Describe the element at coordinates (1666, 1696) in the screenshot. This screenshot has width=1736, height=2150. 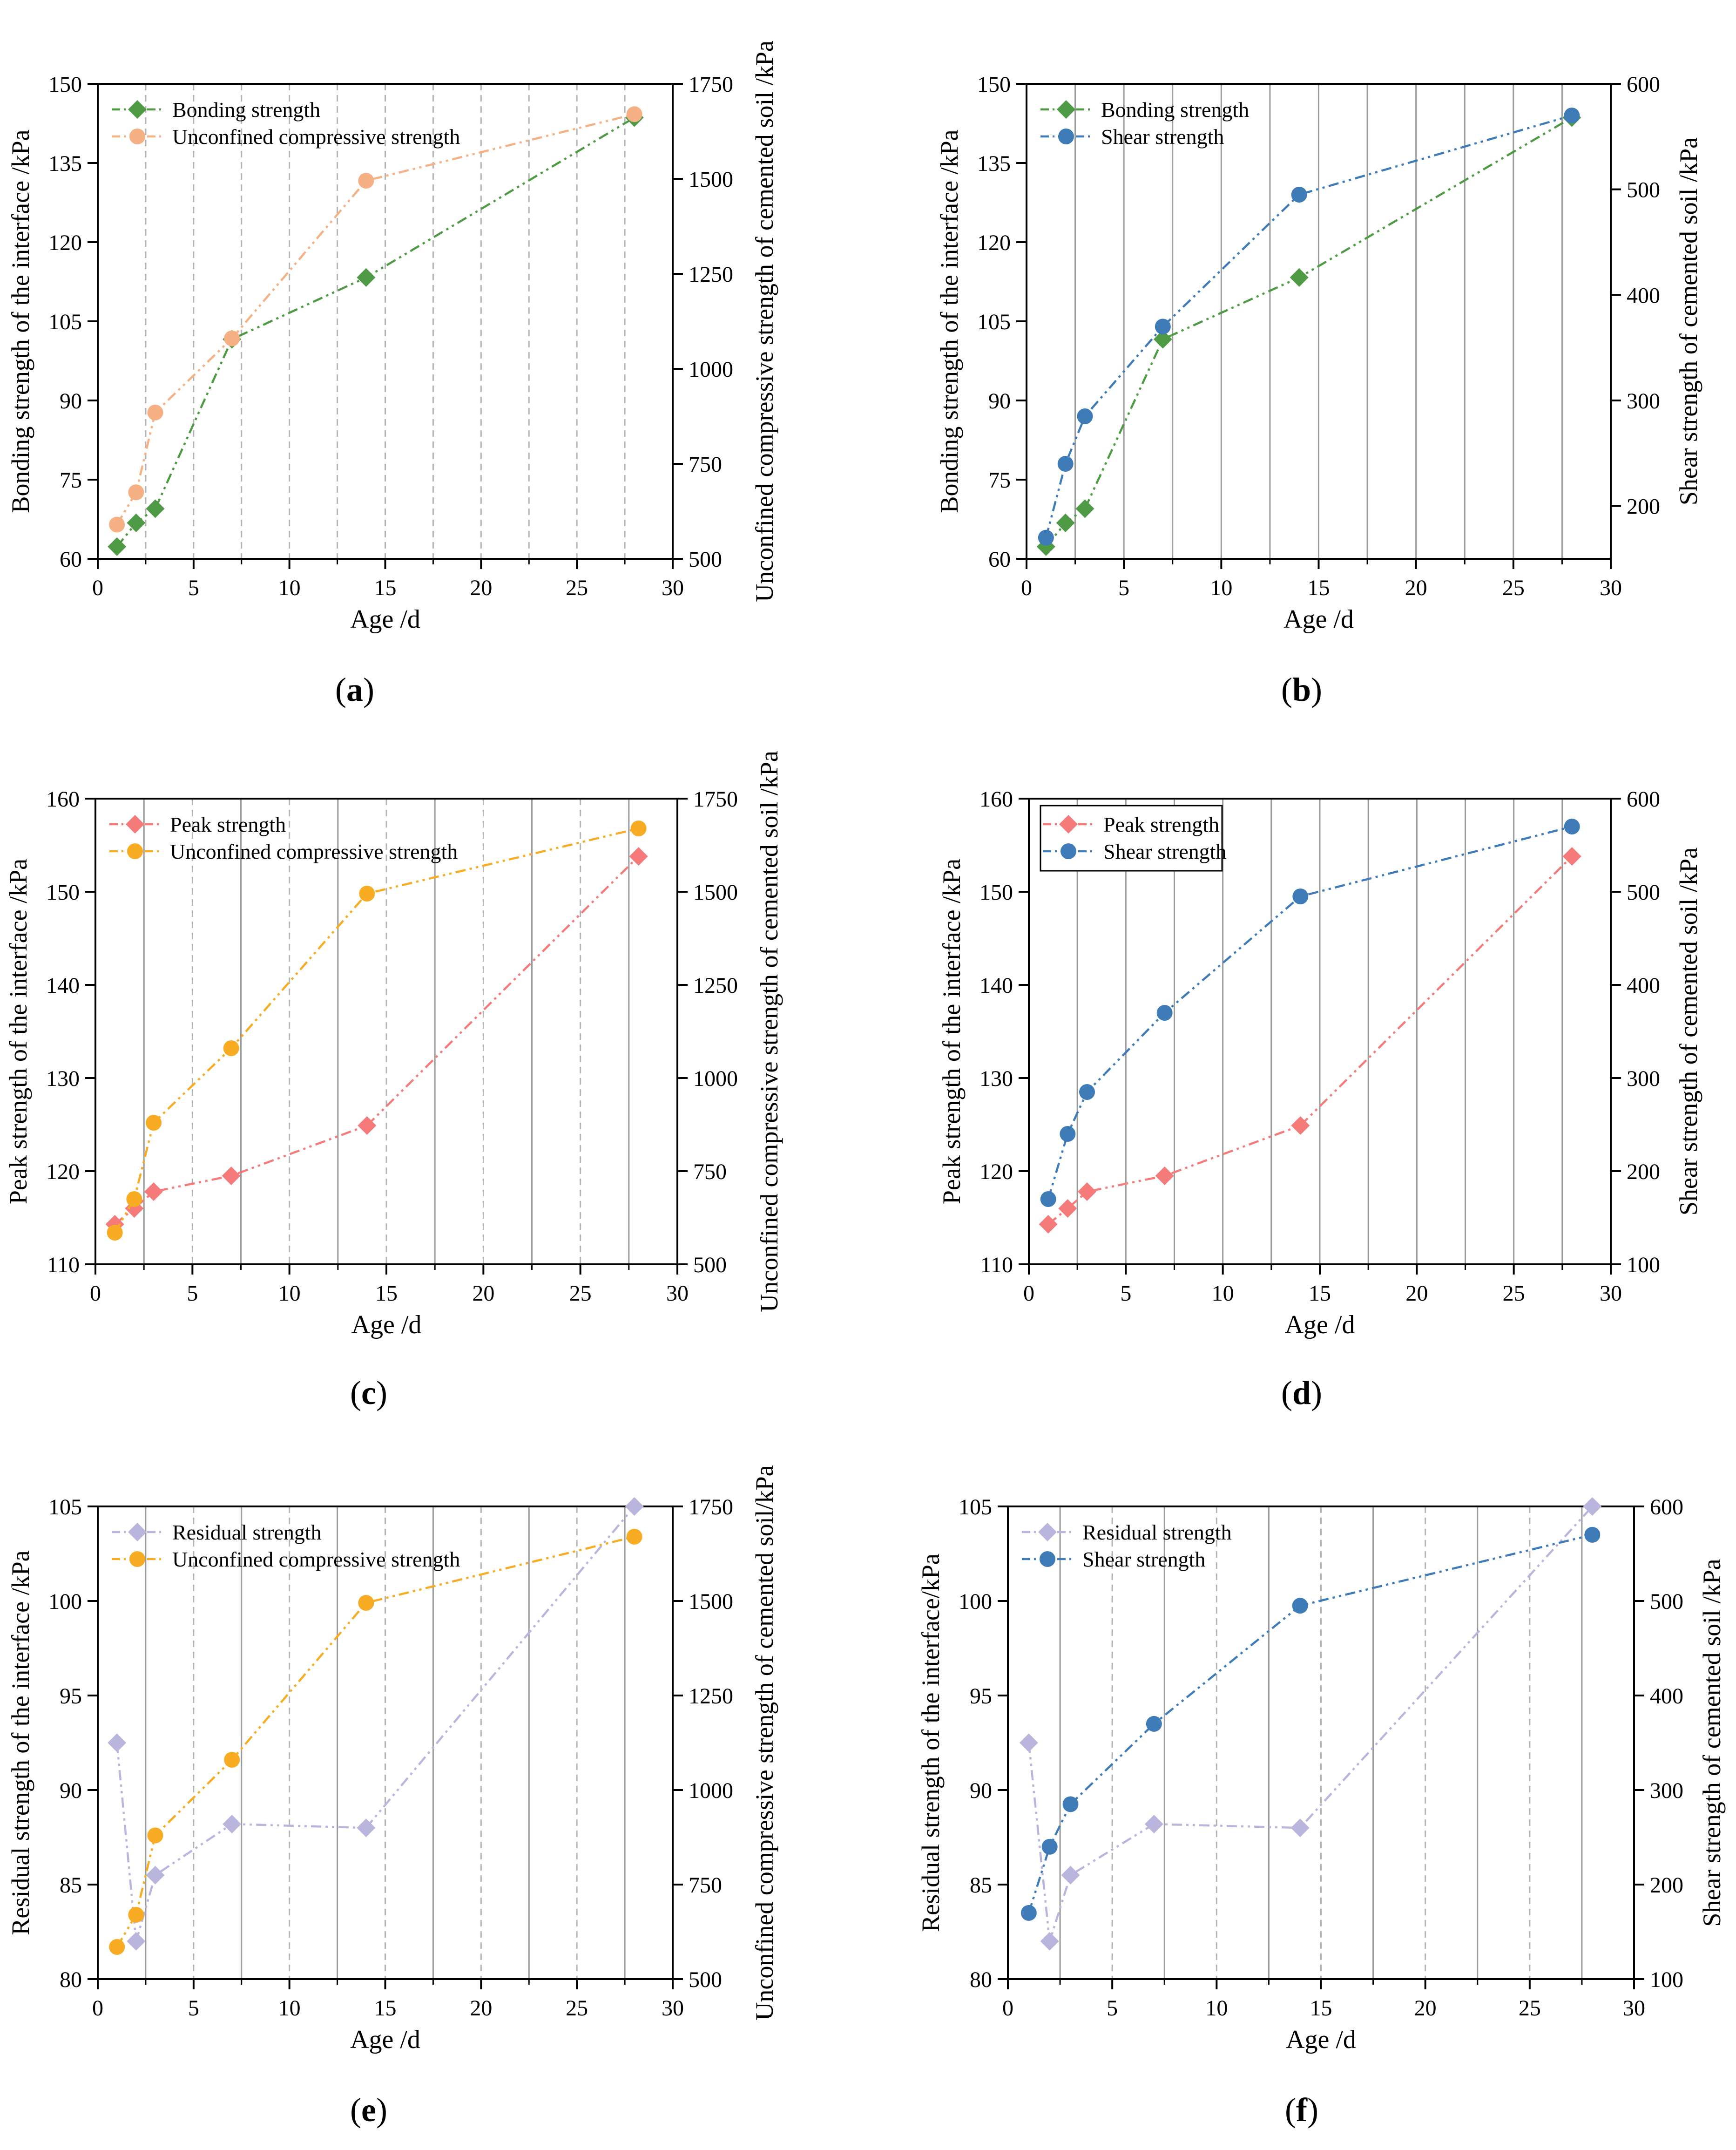
I see `y-right-tick-label: 400` at that location.